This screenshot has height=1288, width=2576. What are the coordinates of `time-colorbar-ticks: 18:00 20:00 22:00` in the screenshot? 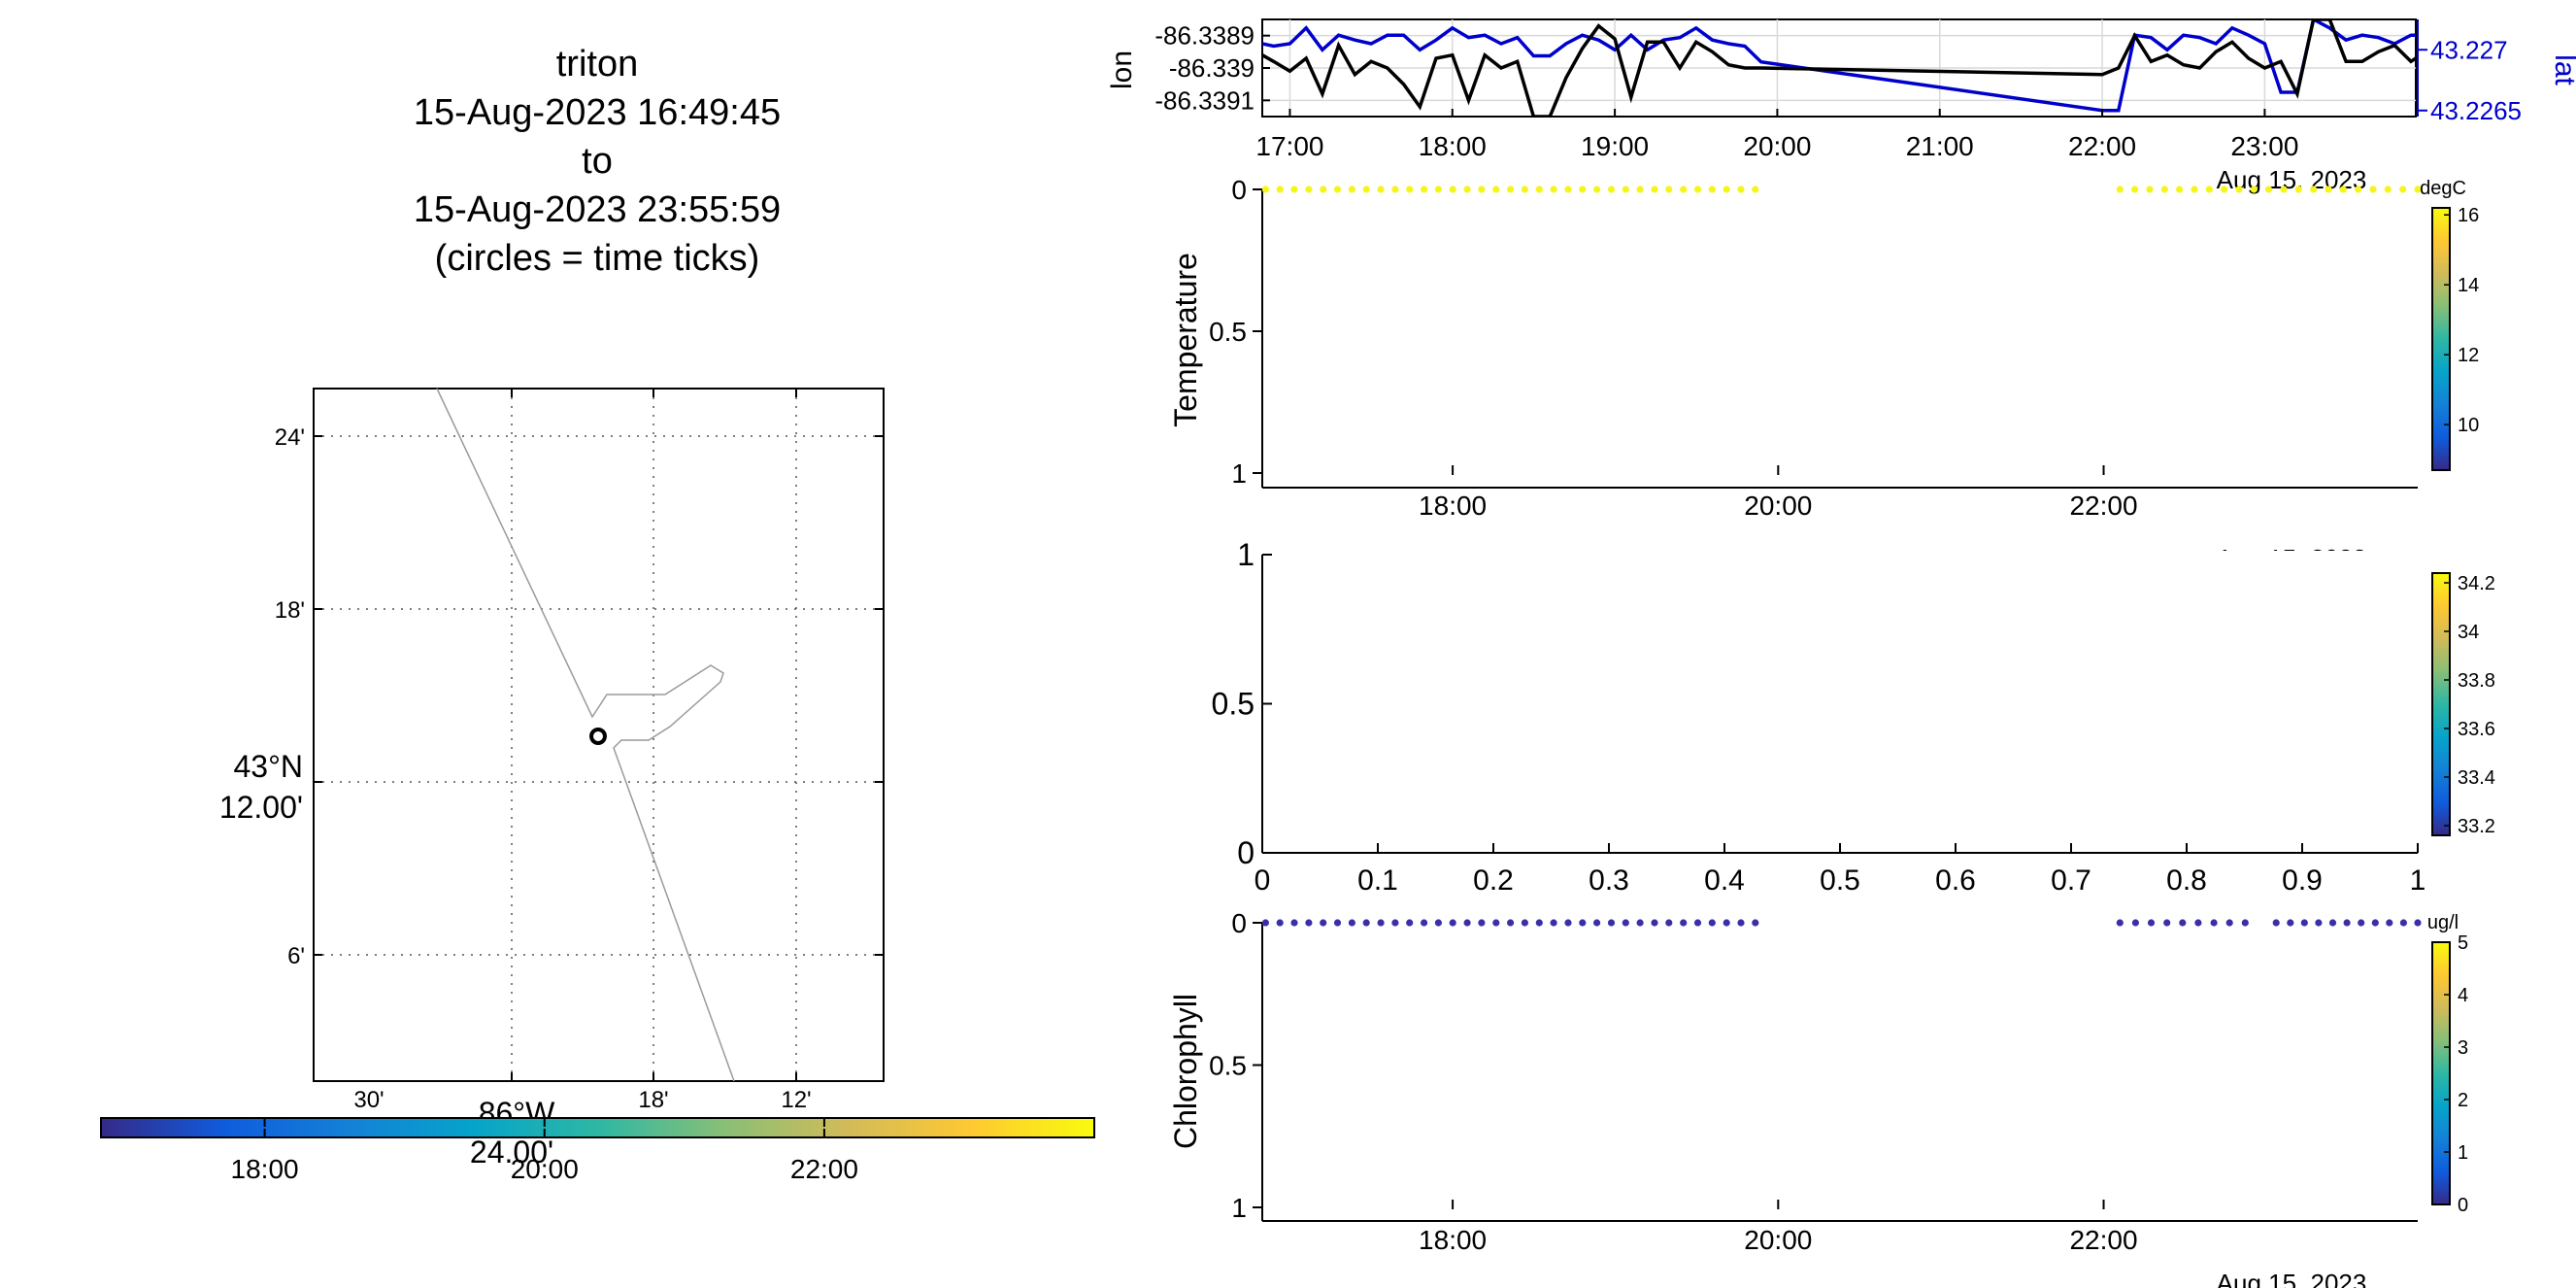 It's located at (545, 1151).